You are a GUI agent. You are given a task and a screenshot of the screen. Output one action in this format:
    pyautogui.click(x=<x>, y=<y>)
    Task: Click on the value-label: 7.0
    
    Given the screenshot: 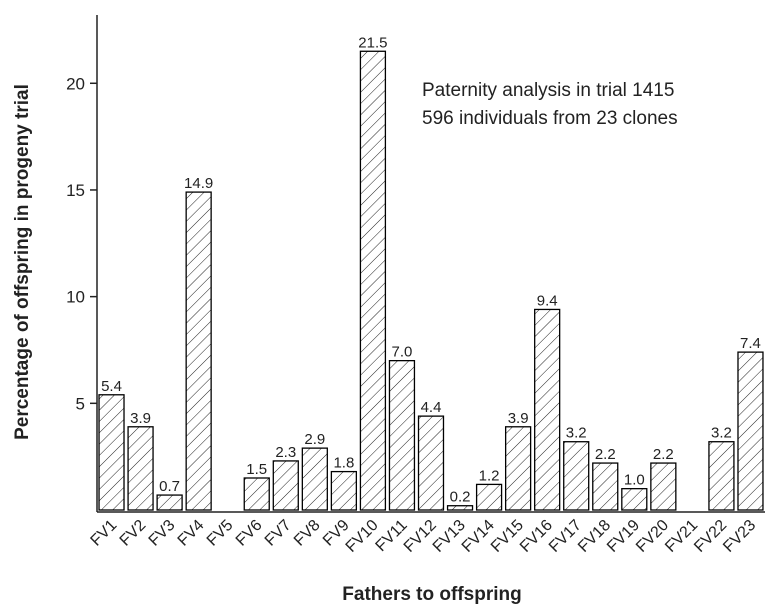 What is the action you would take?
    pyautogui.click(x=402, y=352)
    